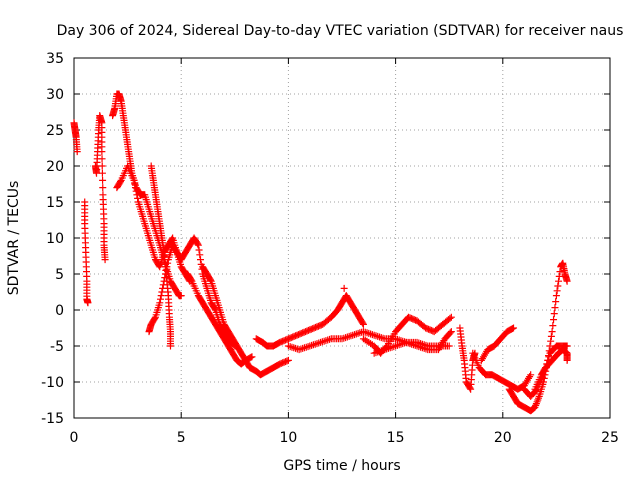  I want to click on series-trace-n, so click(412, 342).